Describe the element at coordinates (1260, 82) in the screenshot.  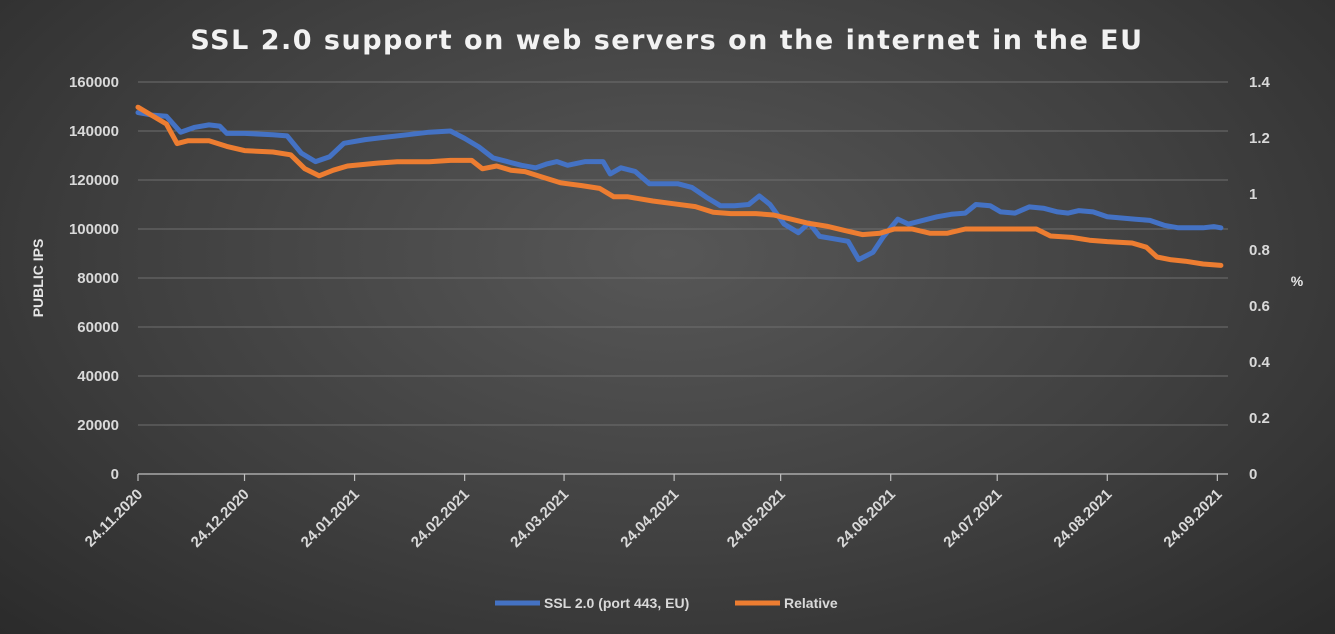
I see `y-tick-right-1.4: 1.4` at that location.